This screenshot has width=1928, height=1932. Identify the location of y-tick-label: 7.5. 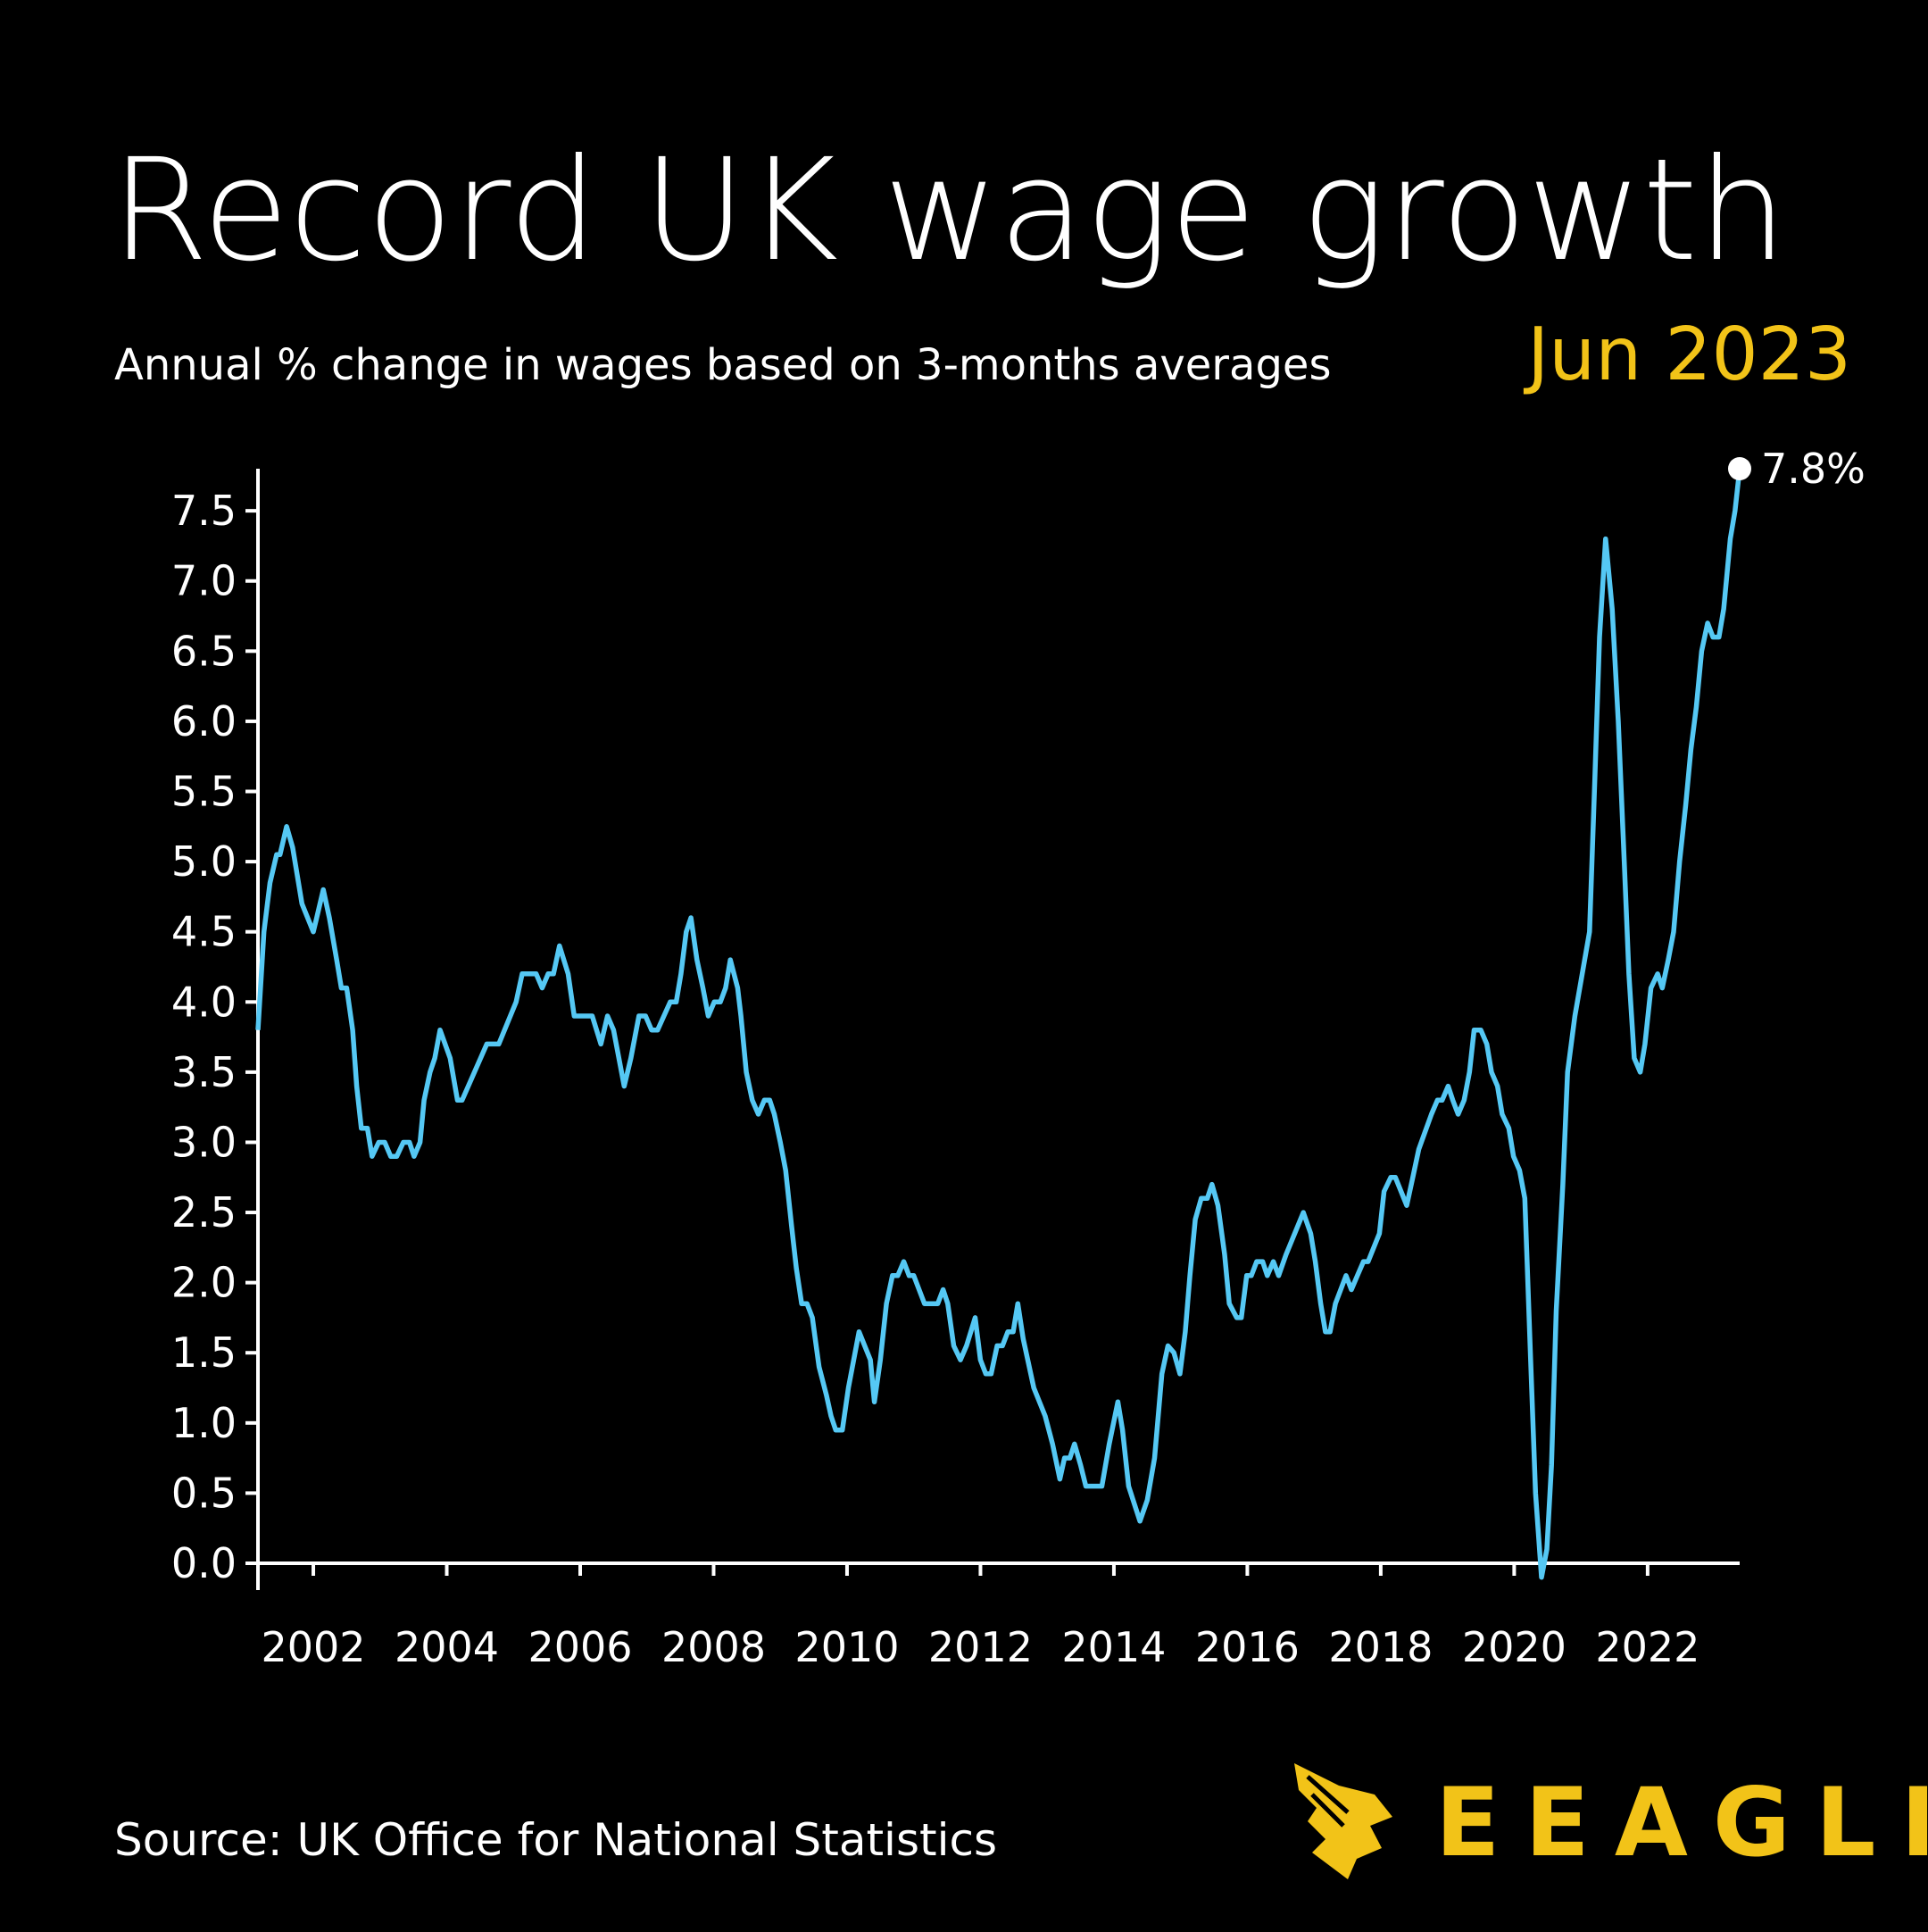
(204, 511).